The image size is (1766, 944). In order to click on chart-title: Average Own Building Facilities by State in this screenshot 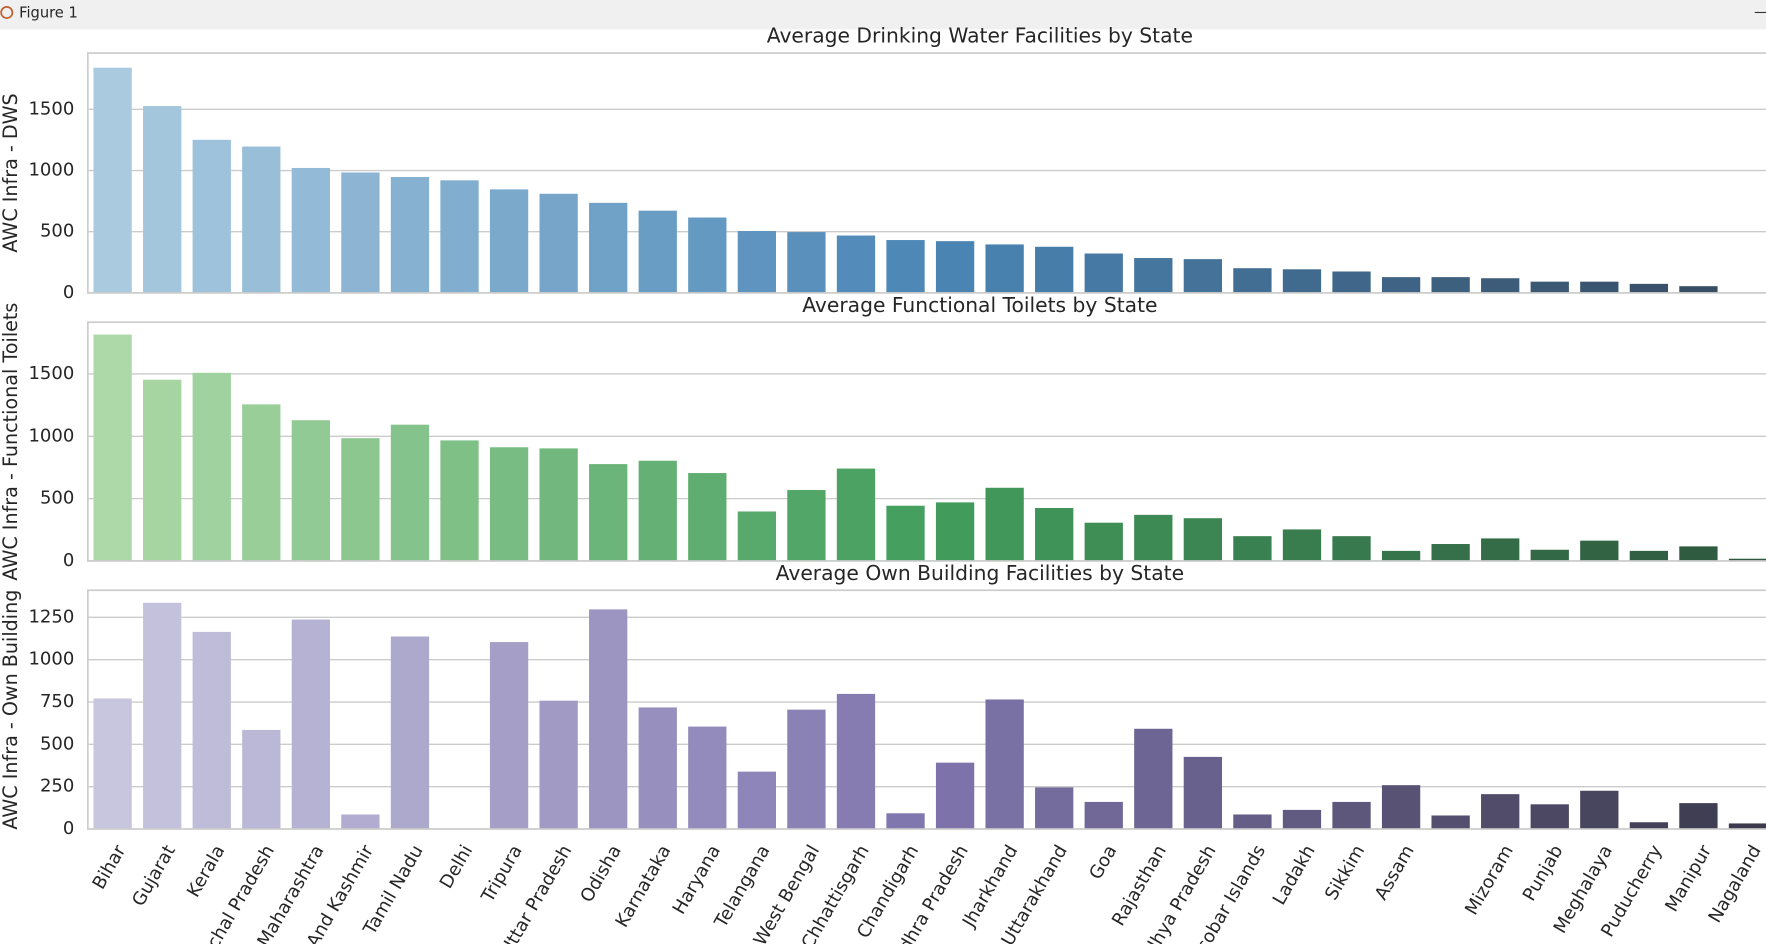, I will do `click(980, 573)`.